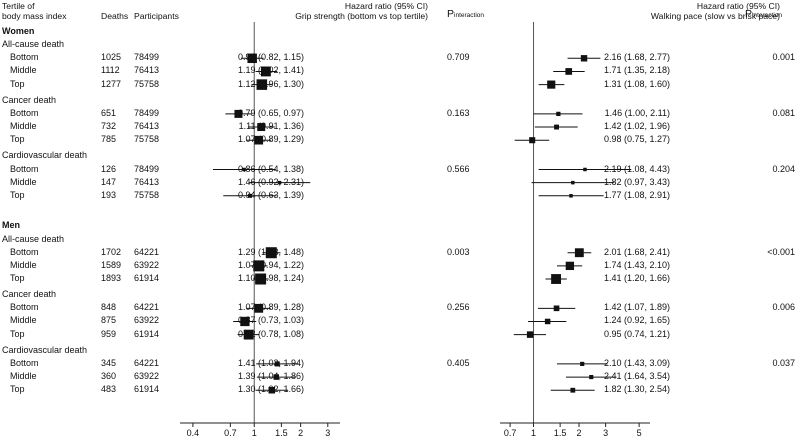 The height and width of the screenshot is (440, 800). I want to click on walk-hr-text: 2.41 (1.64, 3.54), so click(636, 376).